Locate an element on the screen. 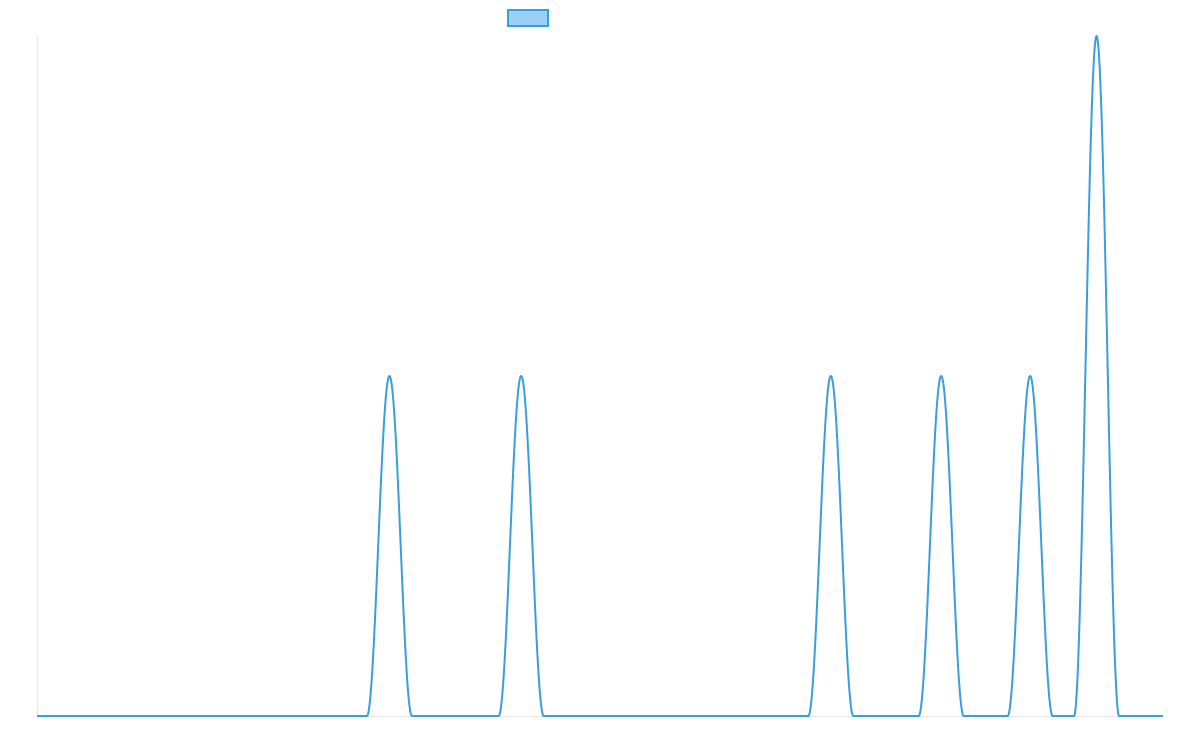 This screenshot has height=750, width=1200. legend-swatch is located at coordinates (528, 18).